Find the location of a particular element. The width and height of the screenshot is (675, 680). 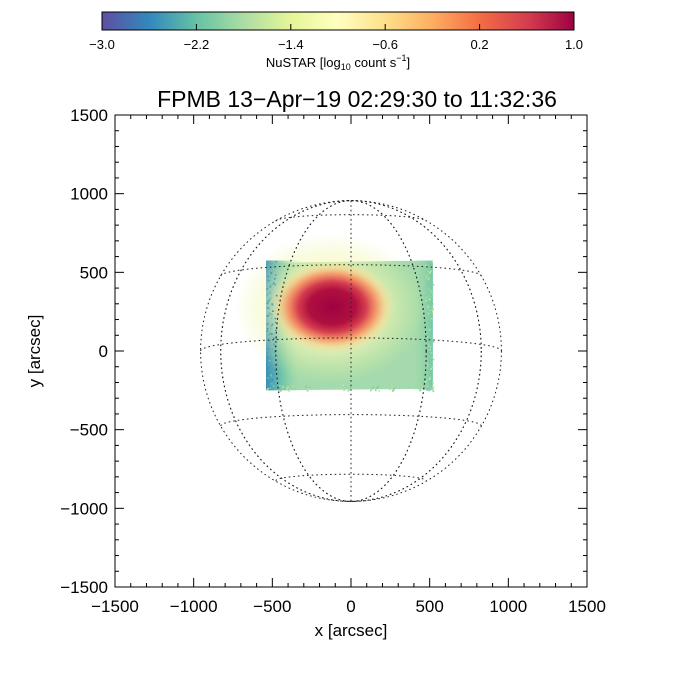

y-tick-label: −1500 is located at coordinates (84, 587).